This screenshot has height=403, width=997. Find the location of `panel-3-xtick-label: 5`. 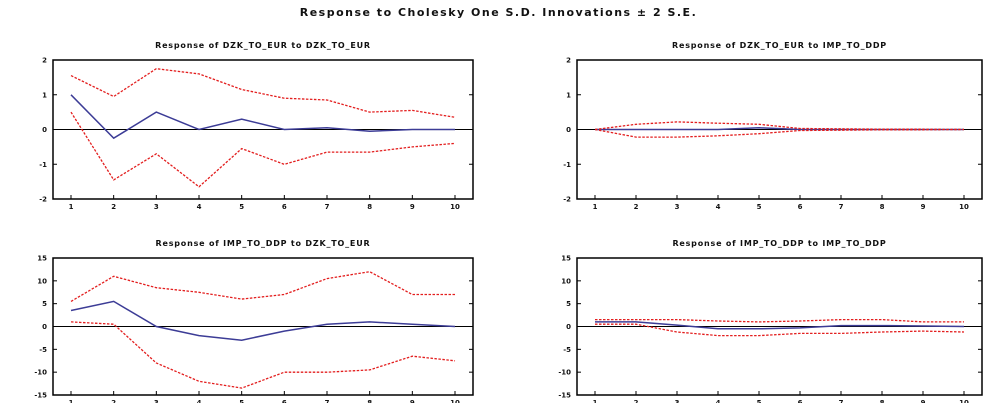

panel-3-xtick-label: 5 is located at coordinates (241, 401).